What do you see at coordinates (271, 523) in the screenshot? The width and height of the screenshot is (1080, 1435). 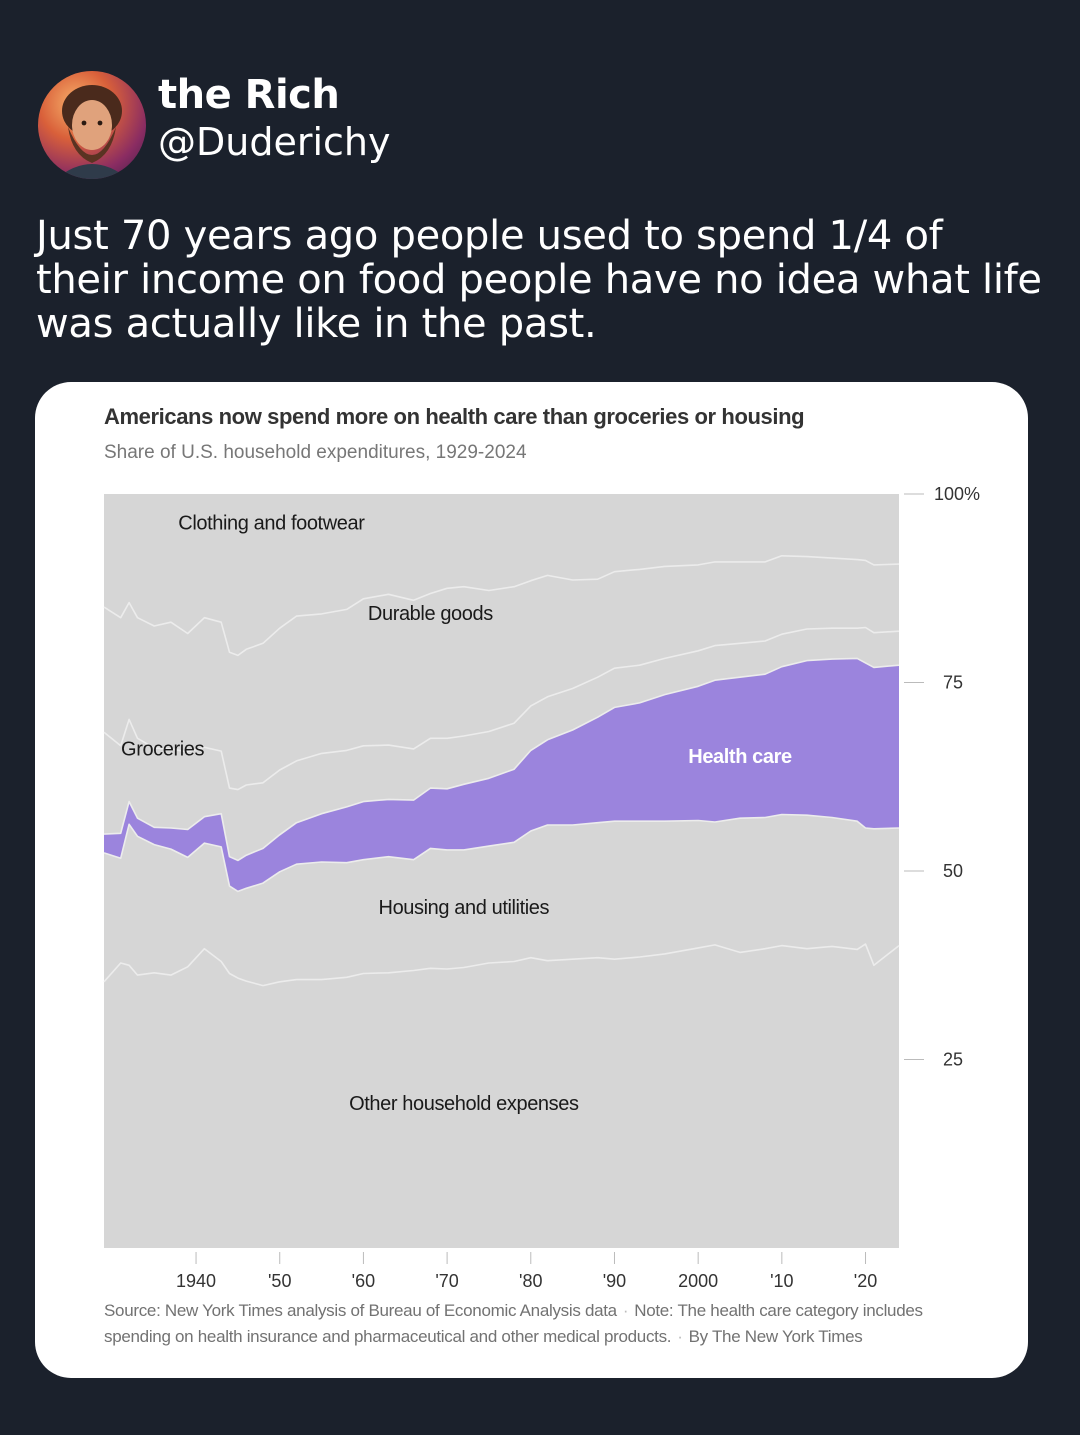 I see `series-label-clothing-and-footwear: Clothing and footwear` at bounding box center [271, 523].